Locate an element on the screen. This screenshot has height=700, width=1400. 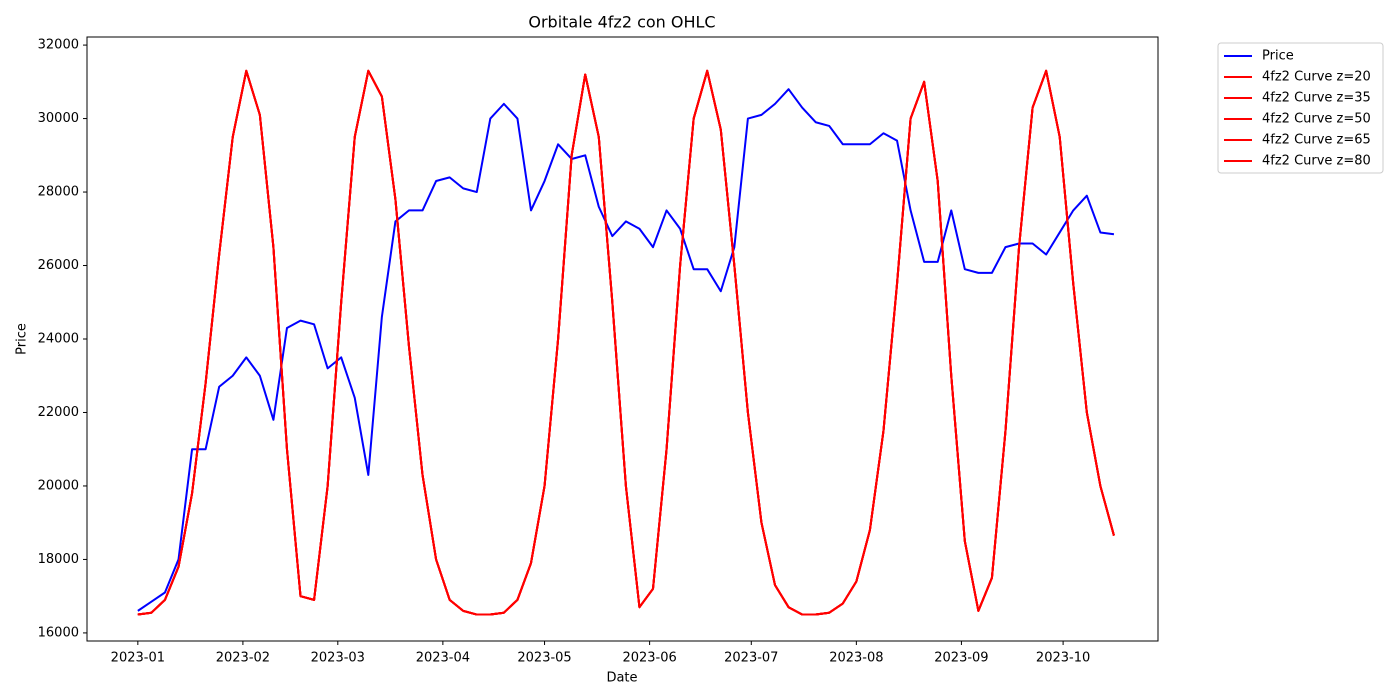
legend-label: 4fz2 Curve z=50 is located at coordinates (1316, 119).